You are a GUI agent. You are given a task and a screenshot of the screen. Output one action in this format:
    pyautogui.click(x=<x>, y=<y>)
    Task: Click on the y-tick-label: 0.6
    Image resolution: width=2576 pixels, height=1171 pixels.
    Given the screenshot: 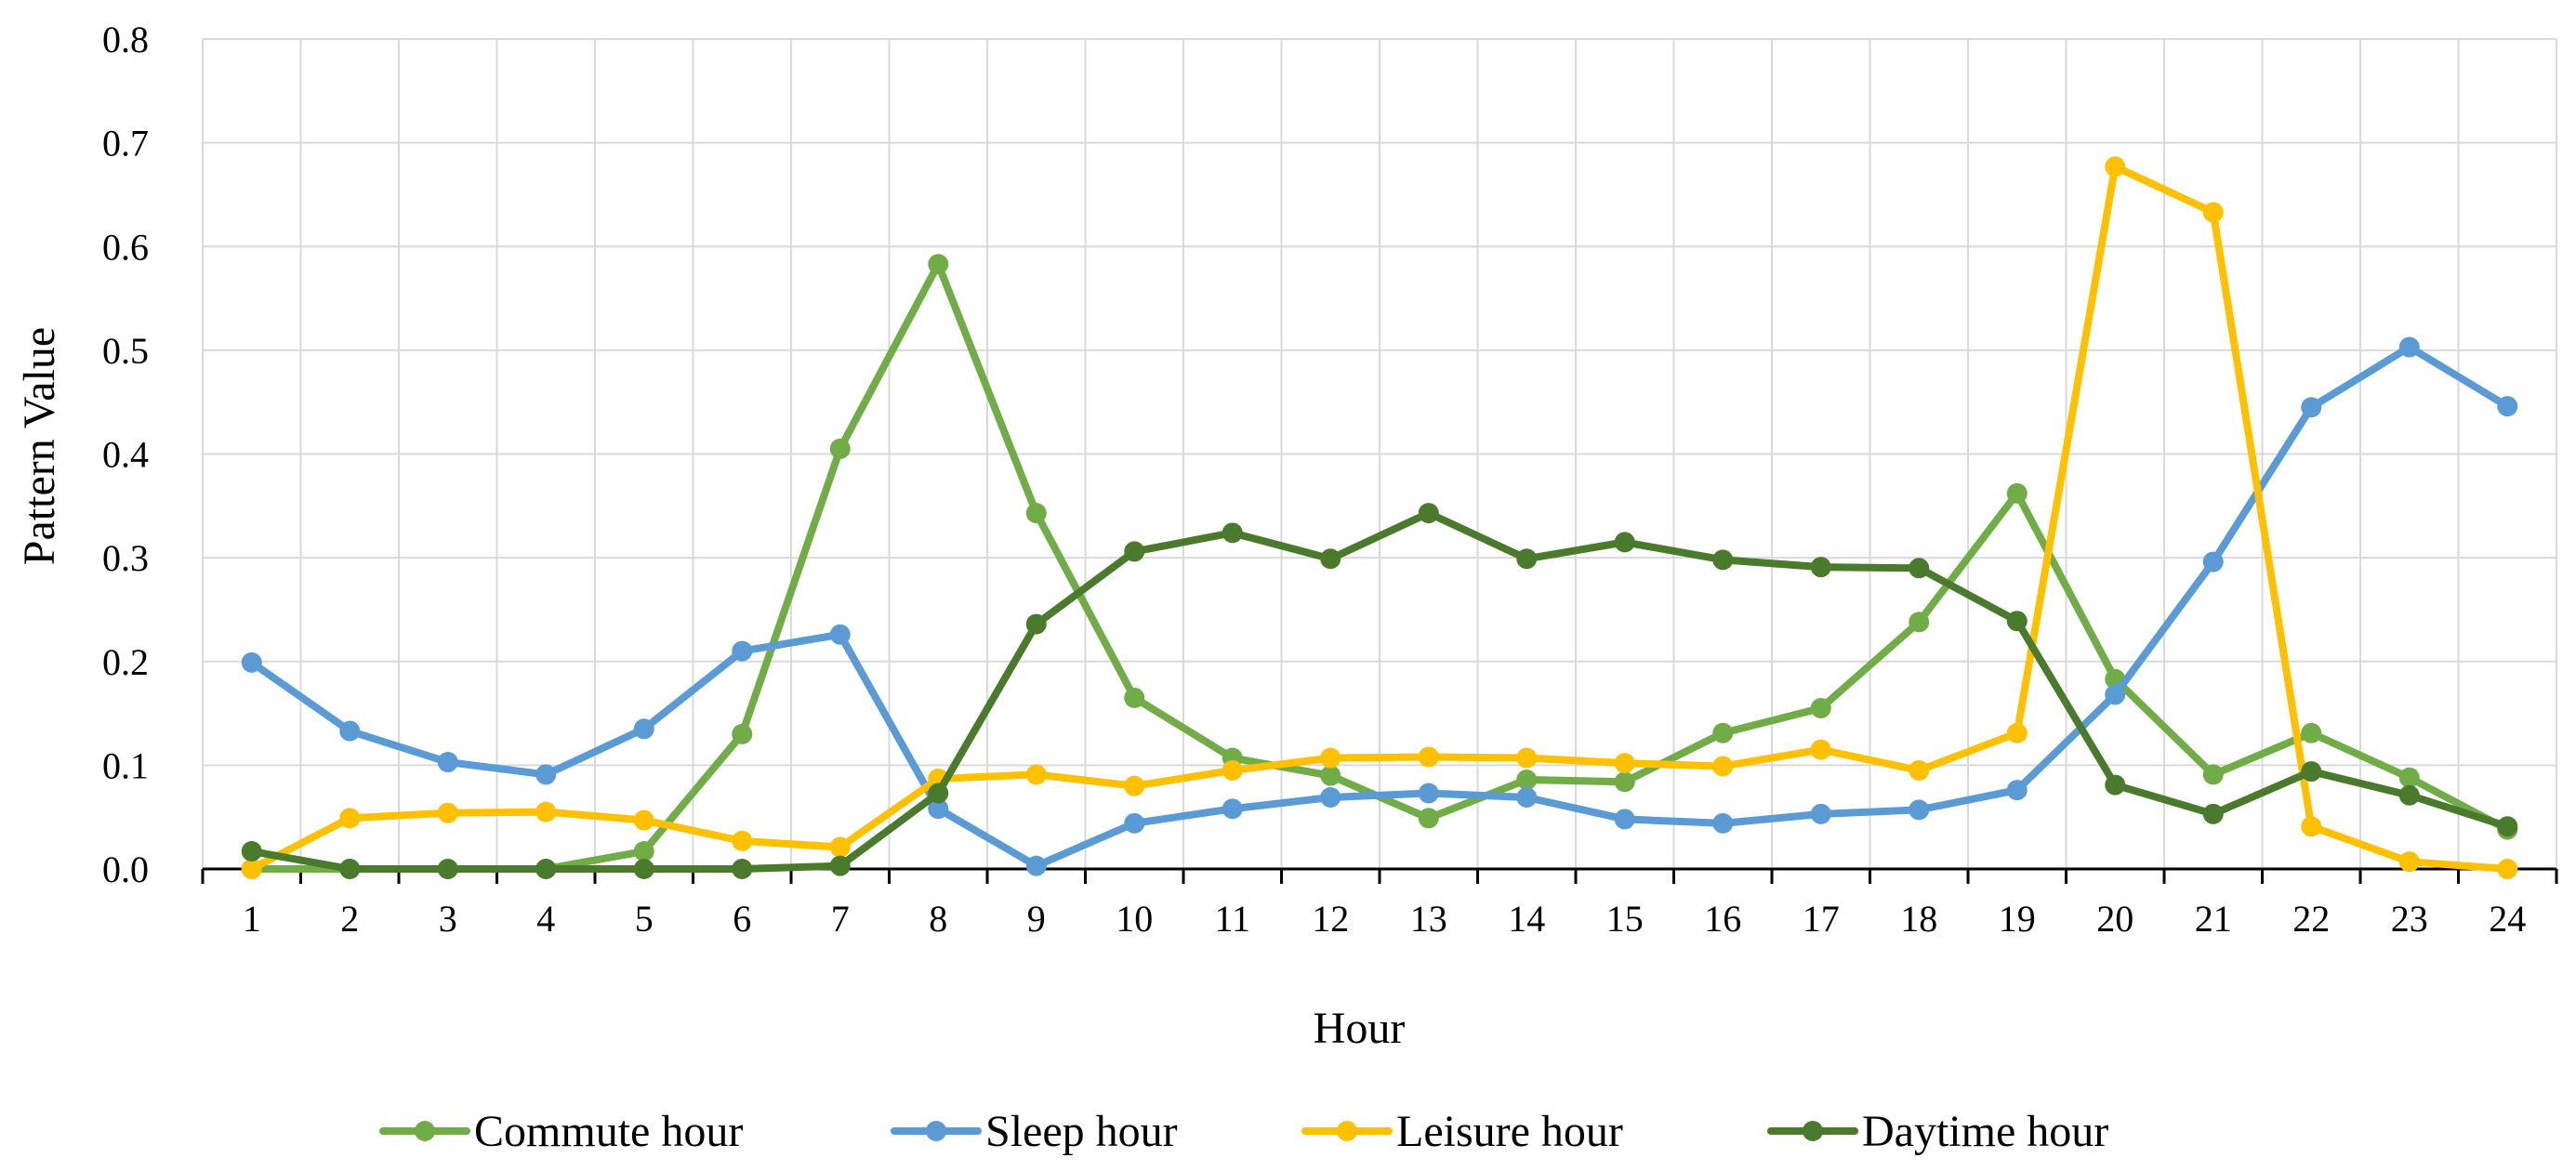 What is the action you would take?
    pyautogui.click(x=125, y=247)
    